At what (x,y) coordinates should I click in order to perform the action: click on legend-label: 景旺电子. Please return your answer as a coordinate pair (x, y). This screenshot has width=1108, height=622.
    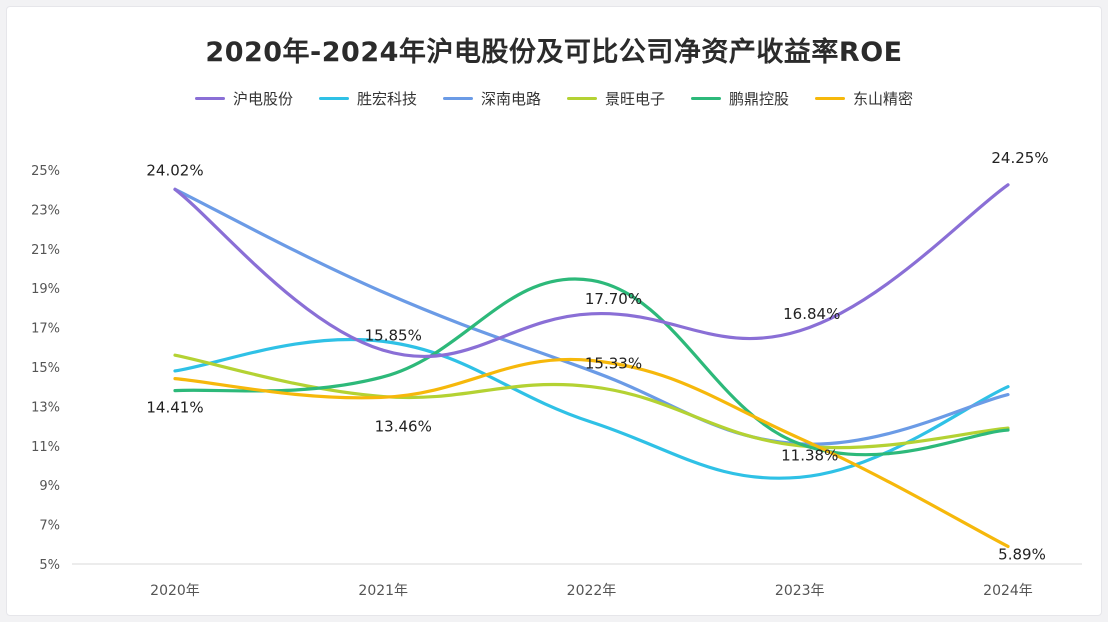
    Looking at the image, I should click on (635, 99).